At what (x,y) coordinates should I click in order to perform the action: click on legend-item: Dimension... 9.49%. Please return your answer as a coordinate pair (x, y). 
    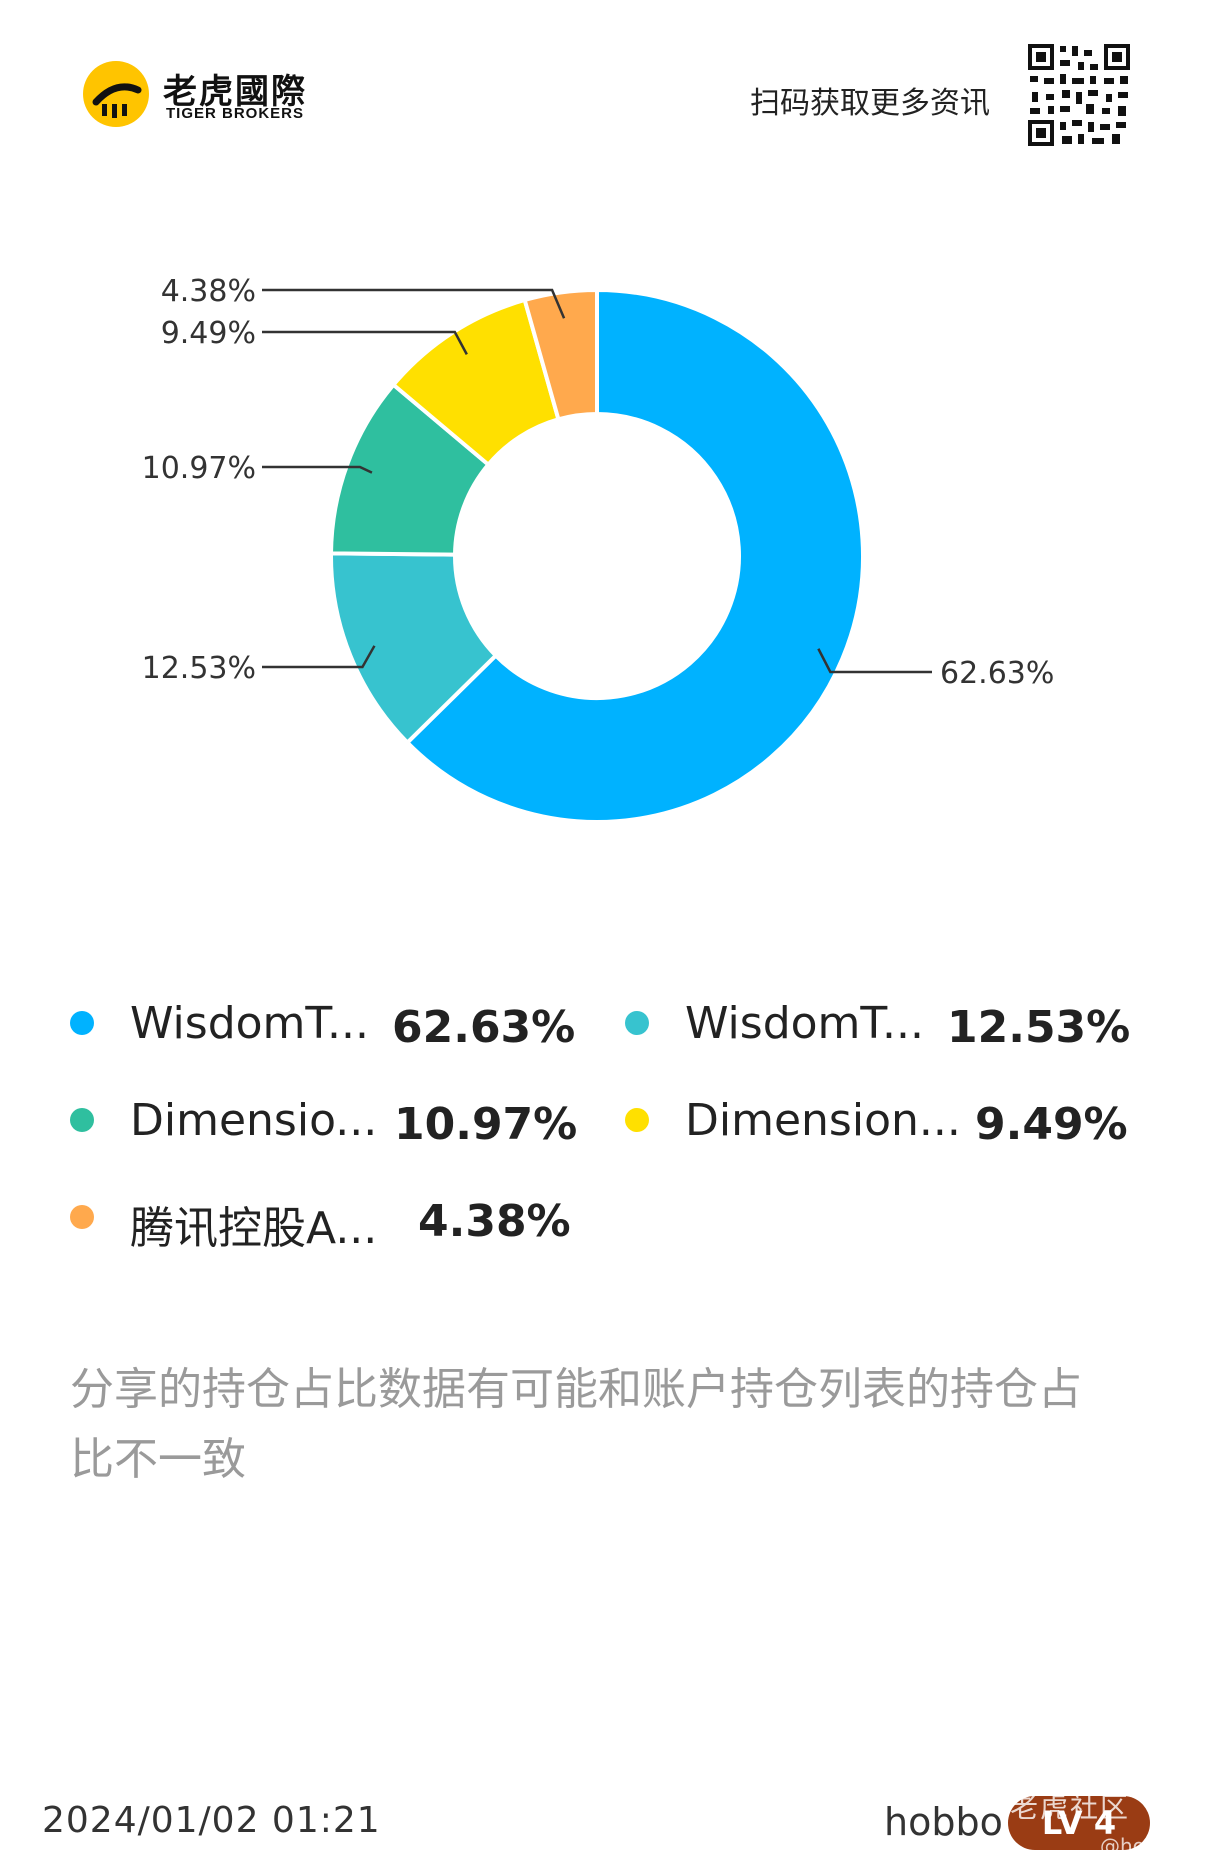
    Looking at the image, I should click on (885, 1118).